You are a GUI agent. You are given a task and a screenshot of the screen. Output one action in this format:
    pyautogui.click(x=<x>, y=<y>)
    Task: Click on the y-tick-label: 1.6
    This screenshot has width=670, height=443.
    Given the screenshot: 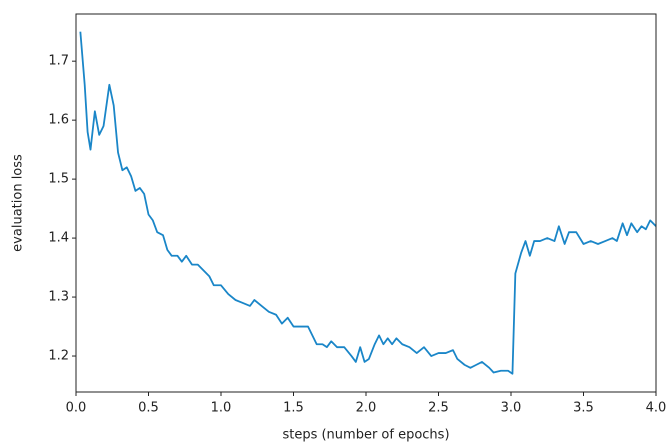 What is the action you would take?
    pyautogui.click(x=58, y=120)
    